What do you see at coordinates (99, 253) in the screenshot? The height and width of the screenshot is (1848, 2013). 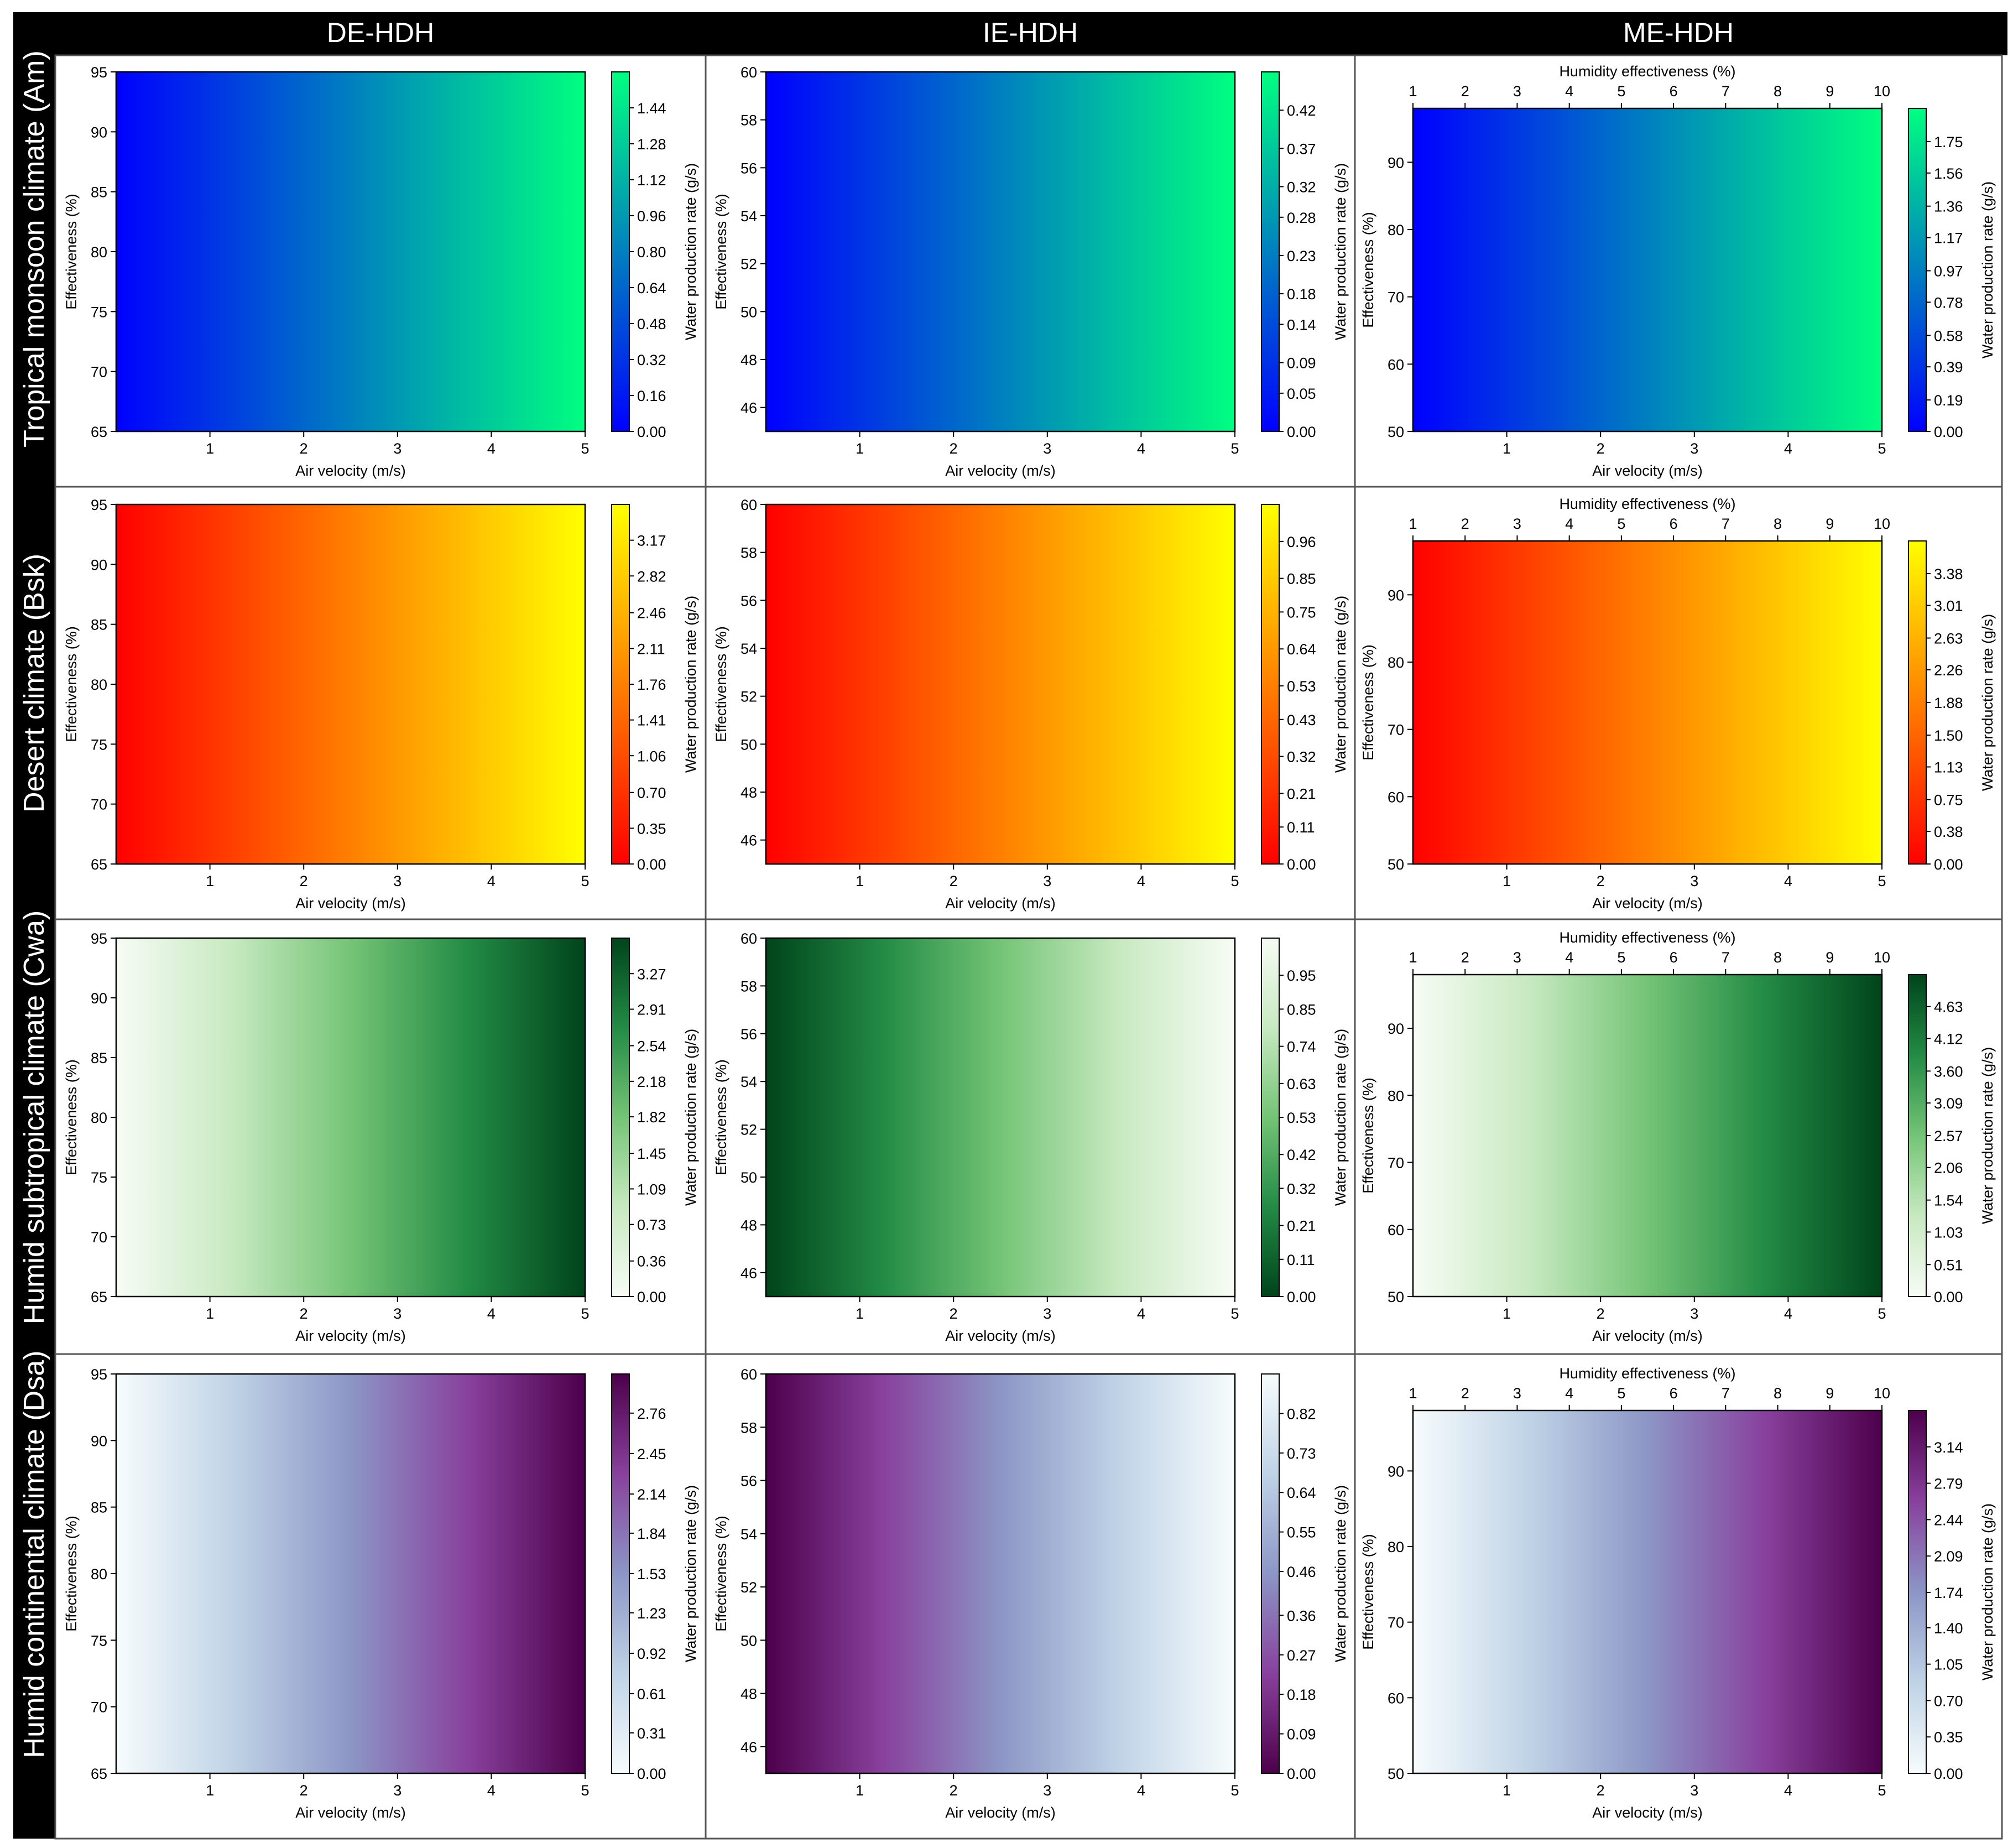 I see `y-tick-label: 80` at bounding box center [99, 253].